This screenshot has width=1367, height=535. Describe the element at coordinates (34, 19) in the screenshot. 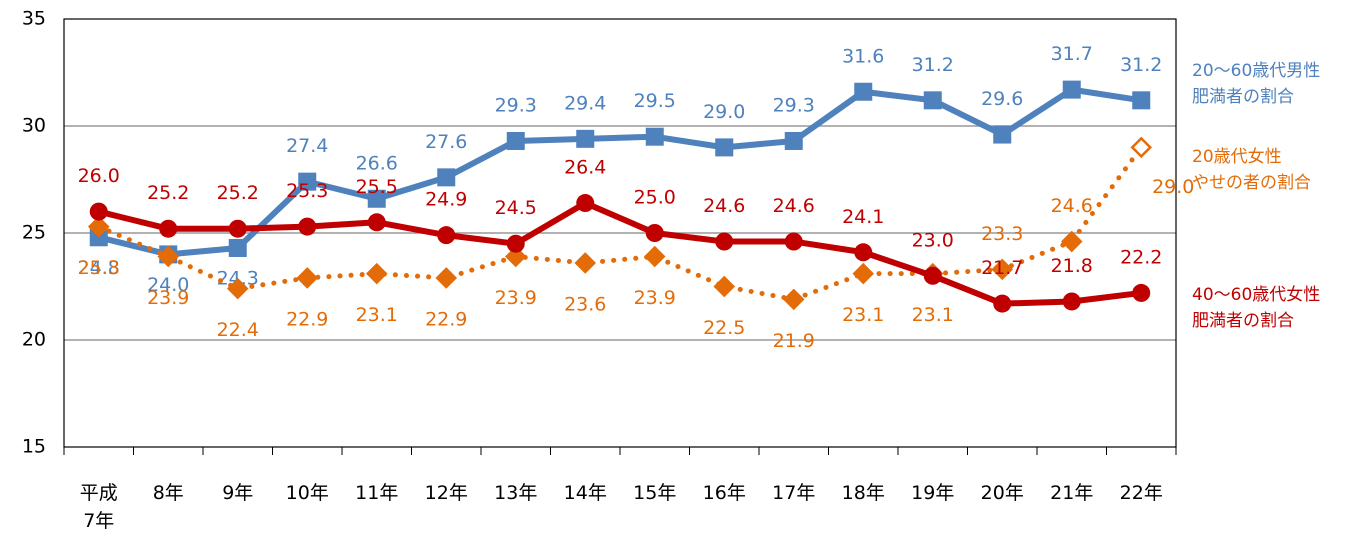

I see `y-tick-label: 35` at that location.